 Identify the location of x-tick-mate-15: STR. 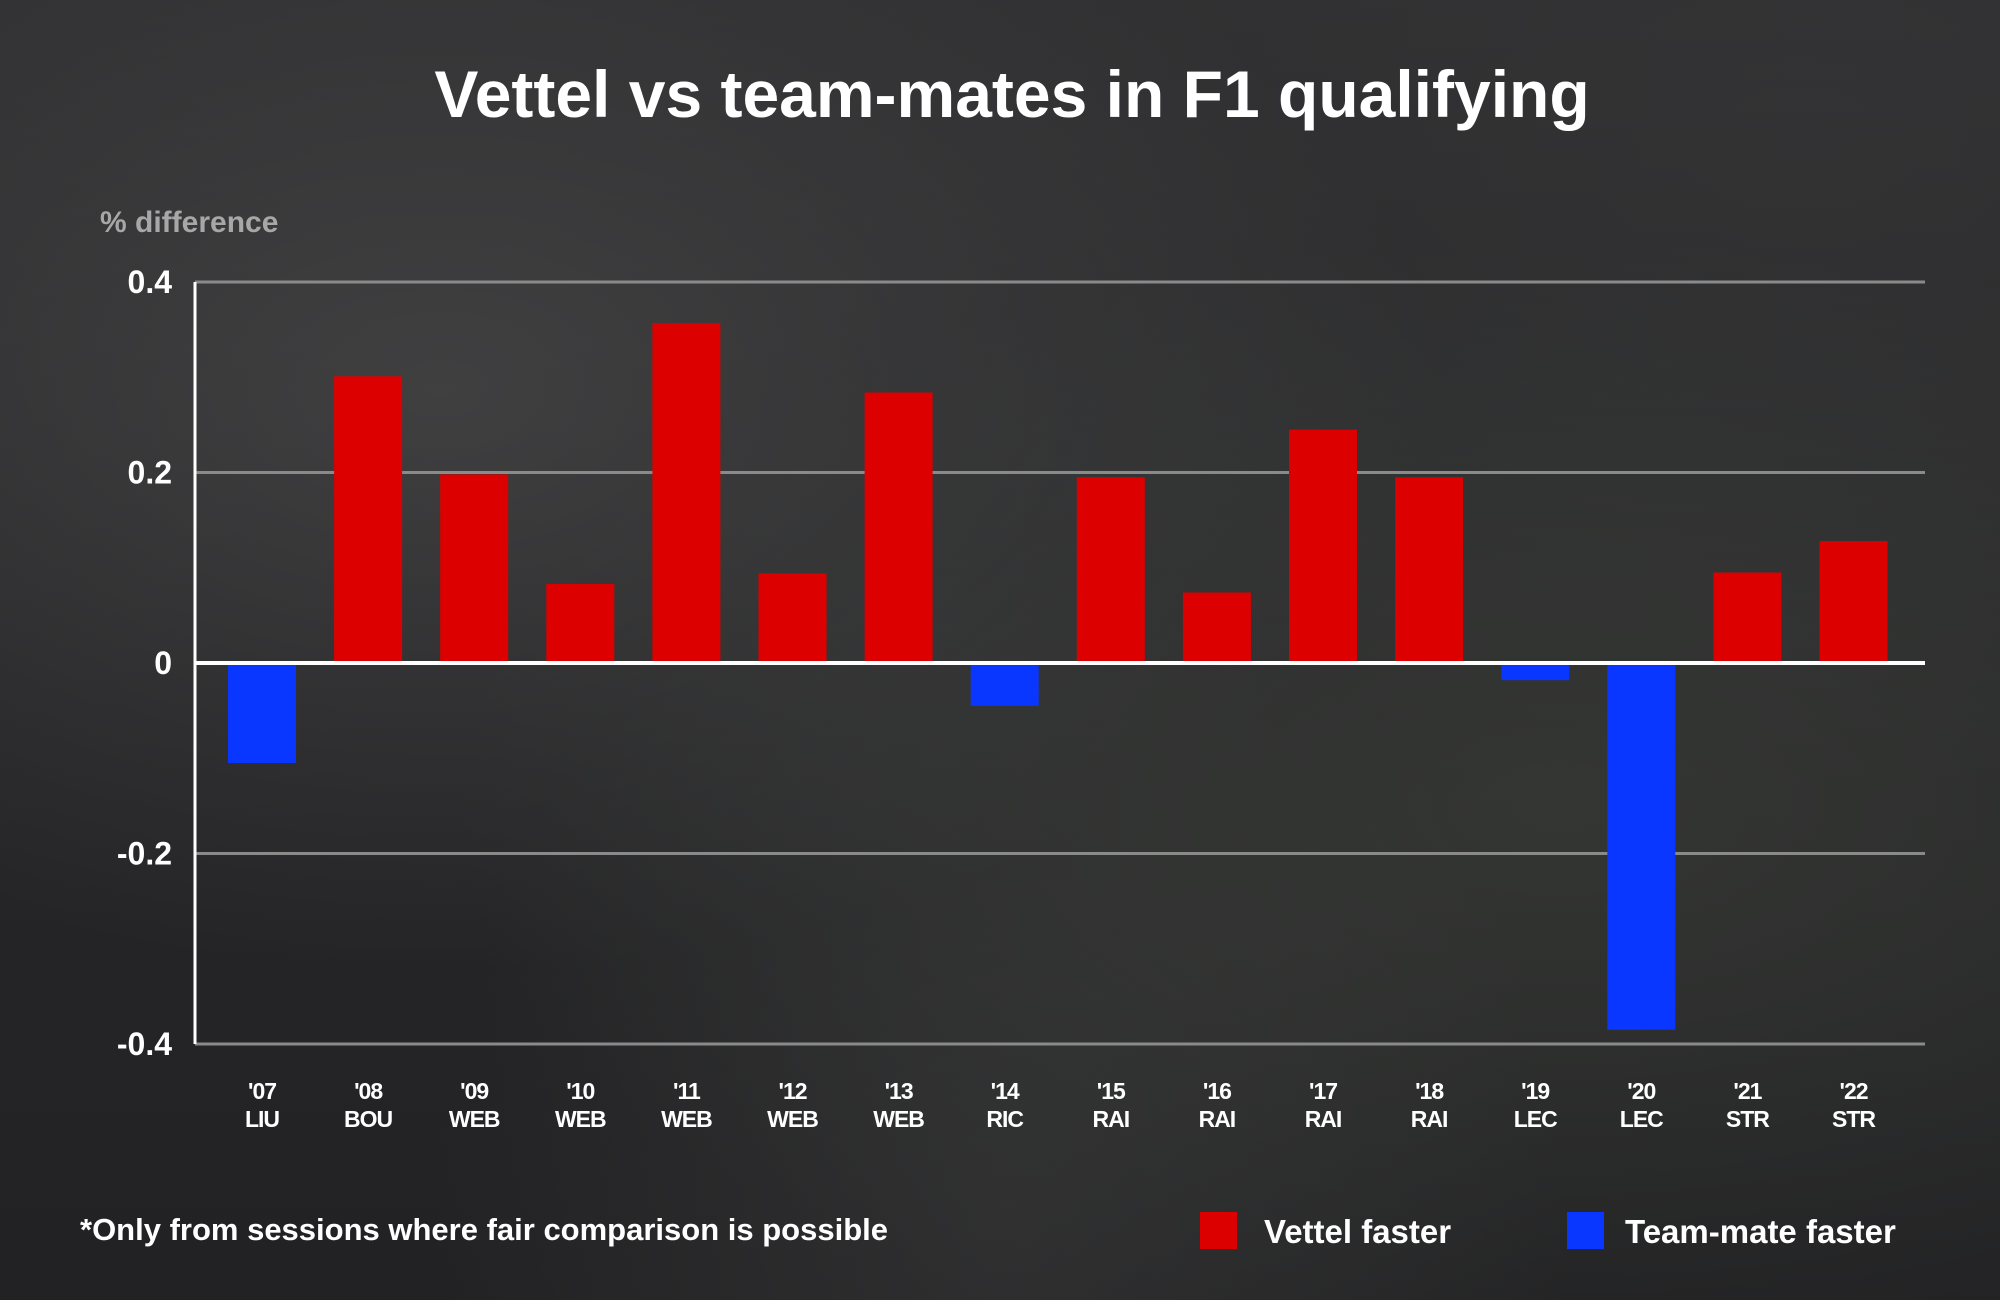
(1854, 1119).